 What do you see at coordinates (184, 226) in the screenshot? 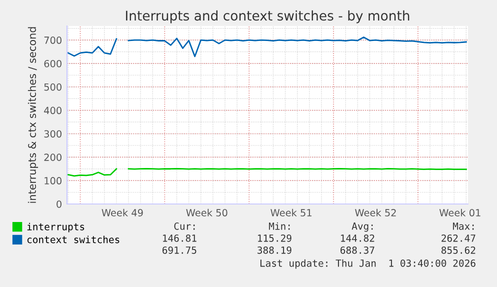
I see `text: Cur:` at bounding box center [184, 226].